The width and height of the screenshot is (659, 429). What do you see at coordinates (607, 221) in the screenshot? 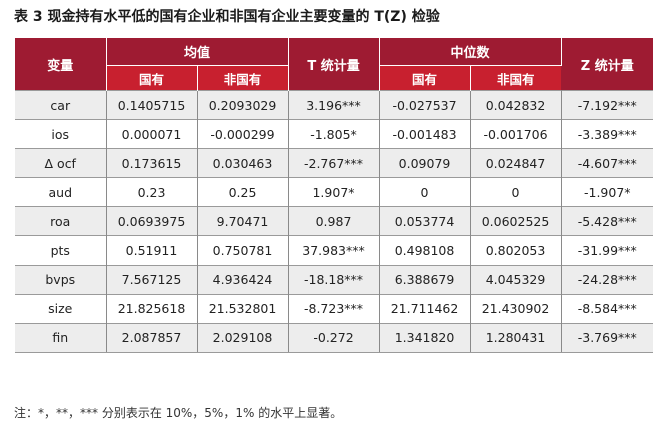
I see `cell-z-stat: -5.428***` at bounding box center [607, 221].